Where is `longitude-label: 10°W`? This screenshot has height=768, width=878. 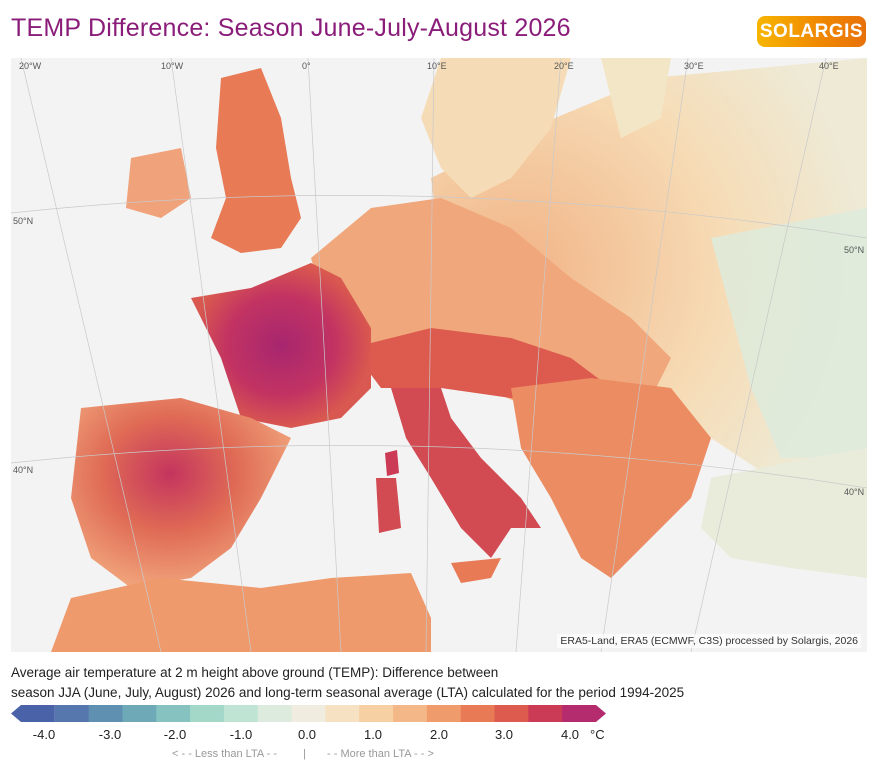 longitude-label: 10°W is located at coordinates (172, 66).